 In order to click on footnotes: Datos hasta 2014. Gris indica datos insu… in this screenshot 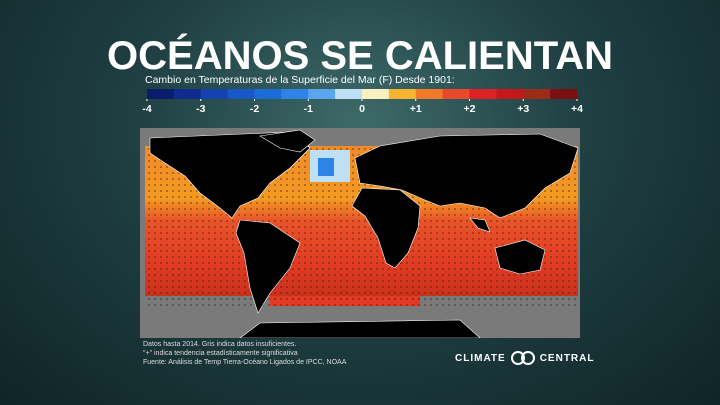, I will do `click(244, 353)`.